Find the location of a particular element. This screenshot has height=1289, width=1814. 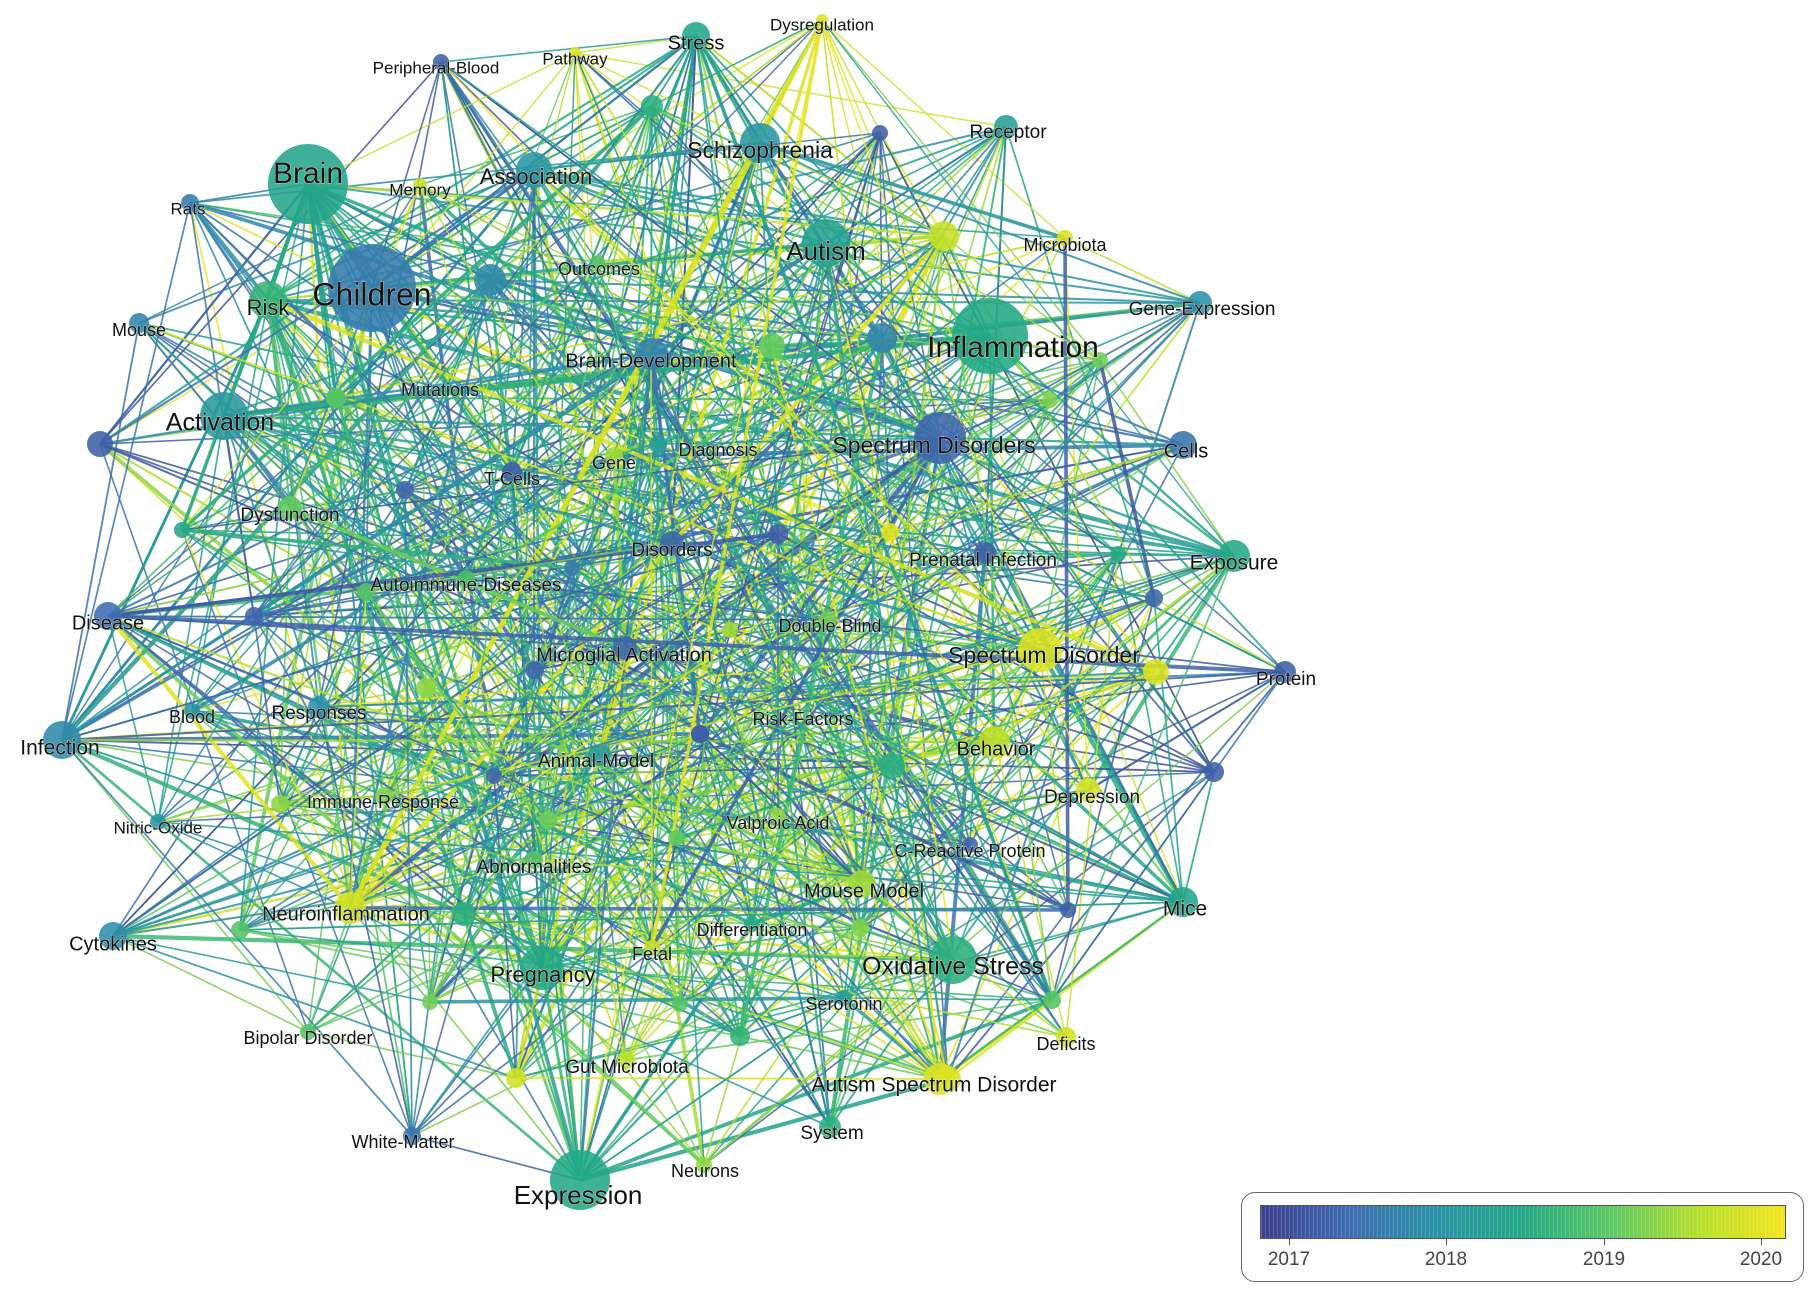

node-spectrum-disorders is located at coordinates (940, 438).